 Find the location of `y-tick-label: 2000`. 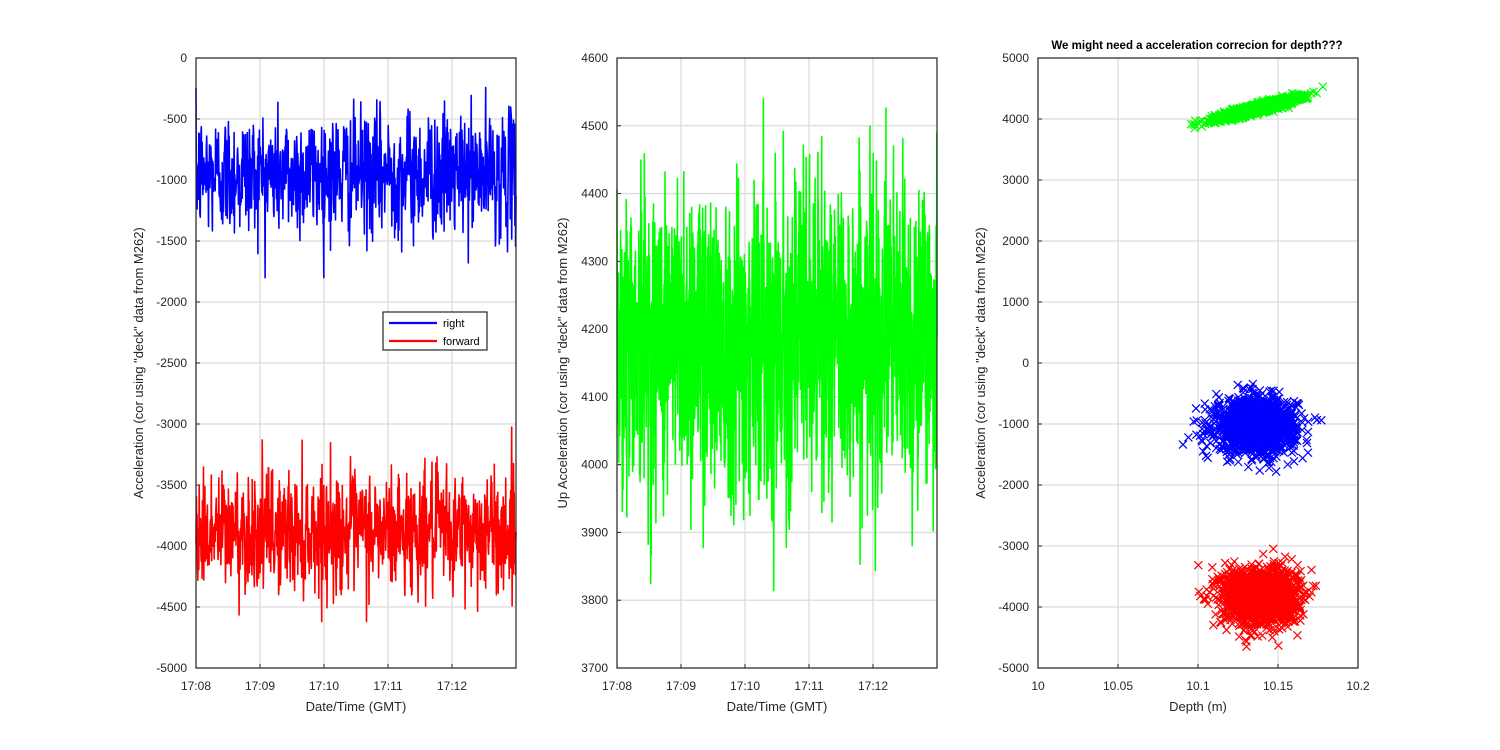

y-tick-label: 2000 is located at coordinates (1015, 241).